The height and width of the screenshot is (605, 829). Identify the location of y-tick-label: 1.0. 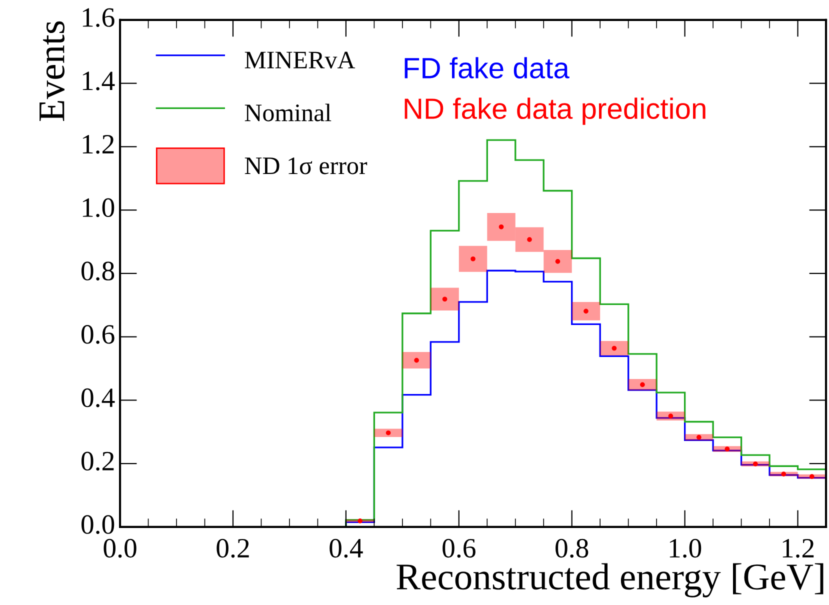
(98, 208).